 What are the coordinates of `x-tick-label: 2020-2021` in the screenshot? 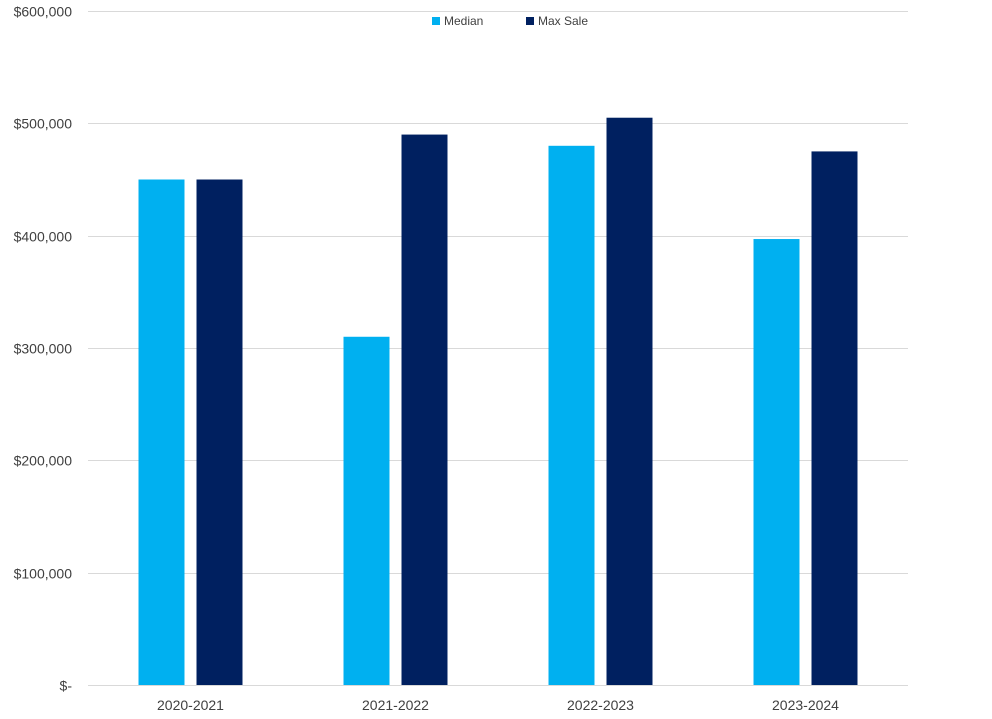 It's located at (190, 705).